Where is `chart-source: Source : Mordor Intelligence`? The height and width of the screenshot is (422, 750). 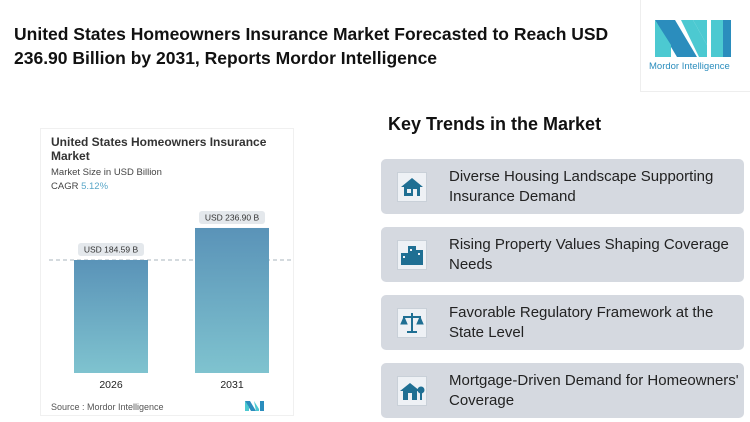 chart-source: Source : Mordor Intelligence is located at coordinates (107, 407).